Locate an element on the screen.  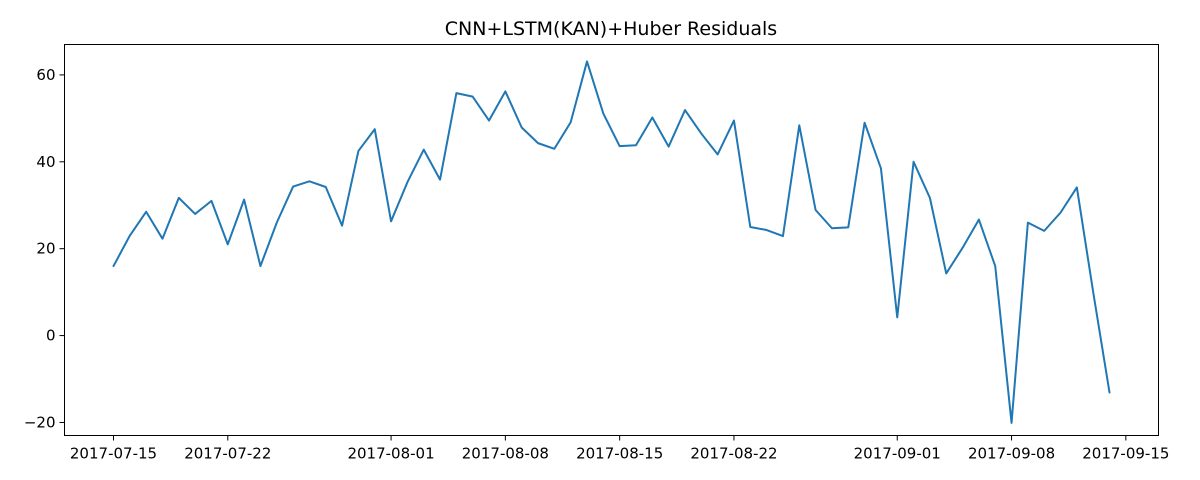
x-tick-label: 2017-07-15 is located at coordinates (113, 454).